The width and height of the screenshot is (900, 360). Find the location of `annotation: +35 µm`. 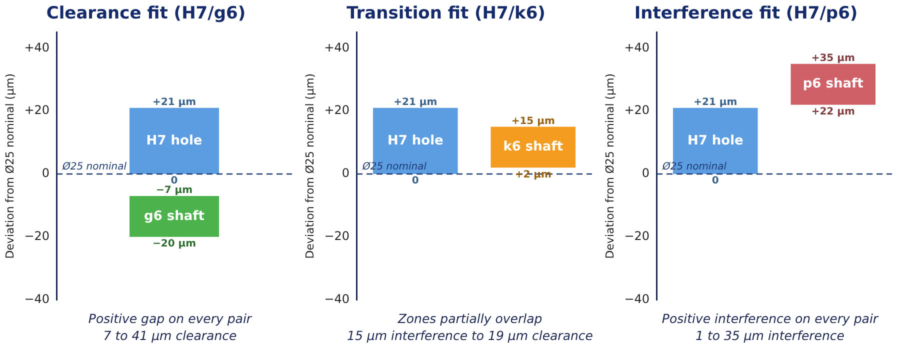

annotation: +35 µm is located at coordinates (833, 58).